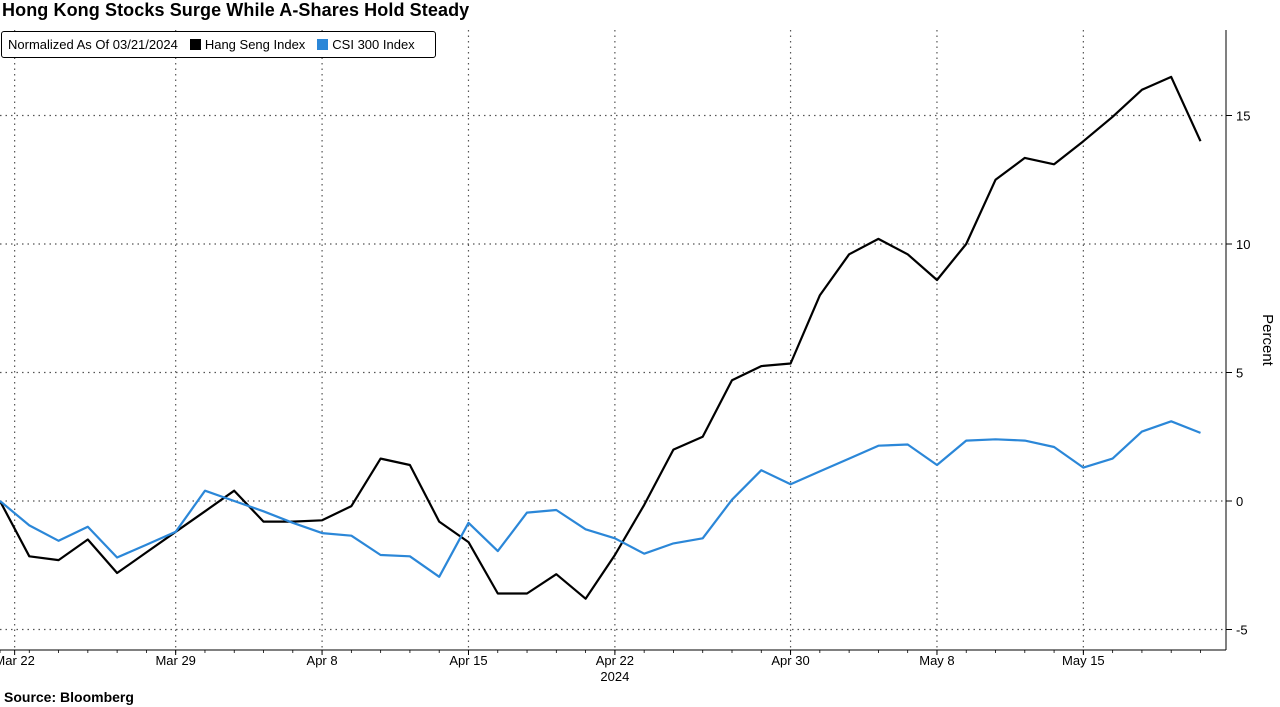 This screenshot has width=1280, height=707. Describe the element at coordinates (1267, 340) in the screenshot. I see `y-axis-label: Percent` at that location.